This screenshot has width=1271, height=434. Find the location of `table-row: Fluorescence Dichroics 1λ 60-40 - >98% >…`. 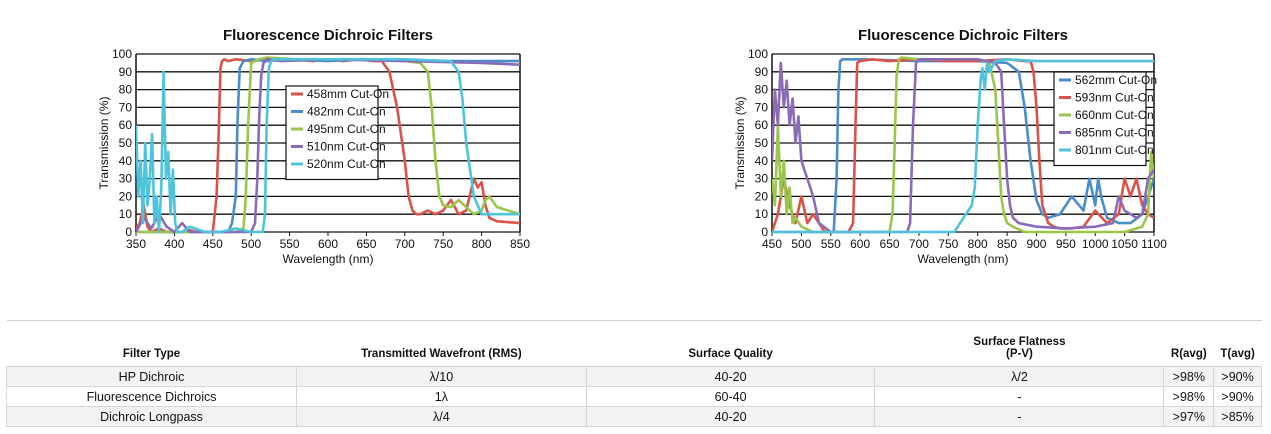

table-row: Fluorescence Dichroics 1λ 60-40 - >98% >… is located at coordinates (633, 396).